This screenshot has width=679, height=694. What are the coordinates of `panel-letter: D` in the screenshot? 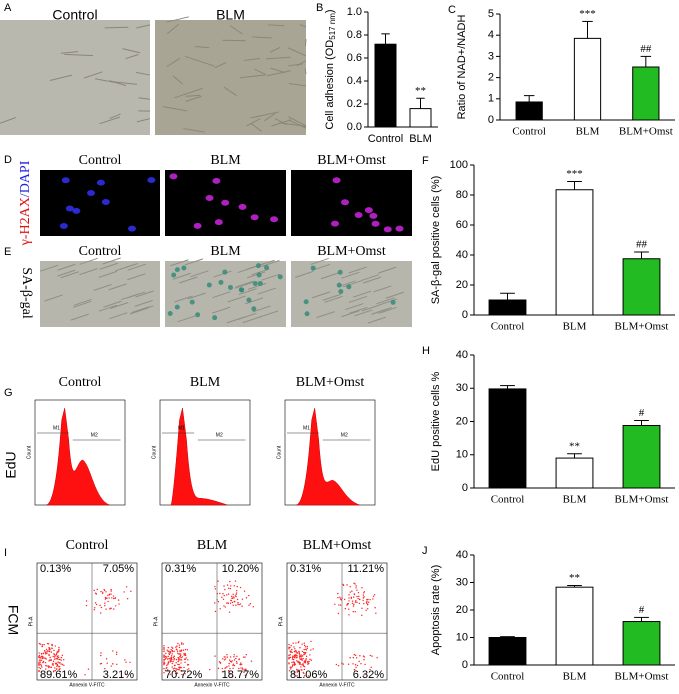 It's located at (8, 160).